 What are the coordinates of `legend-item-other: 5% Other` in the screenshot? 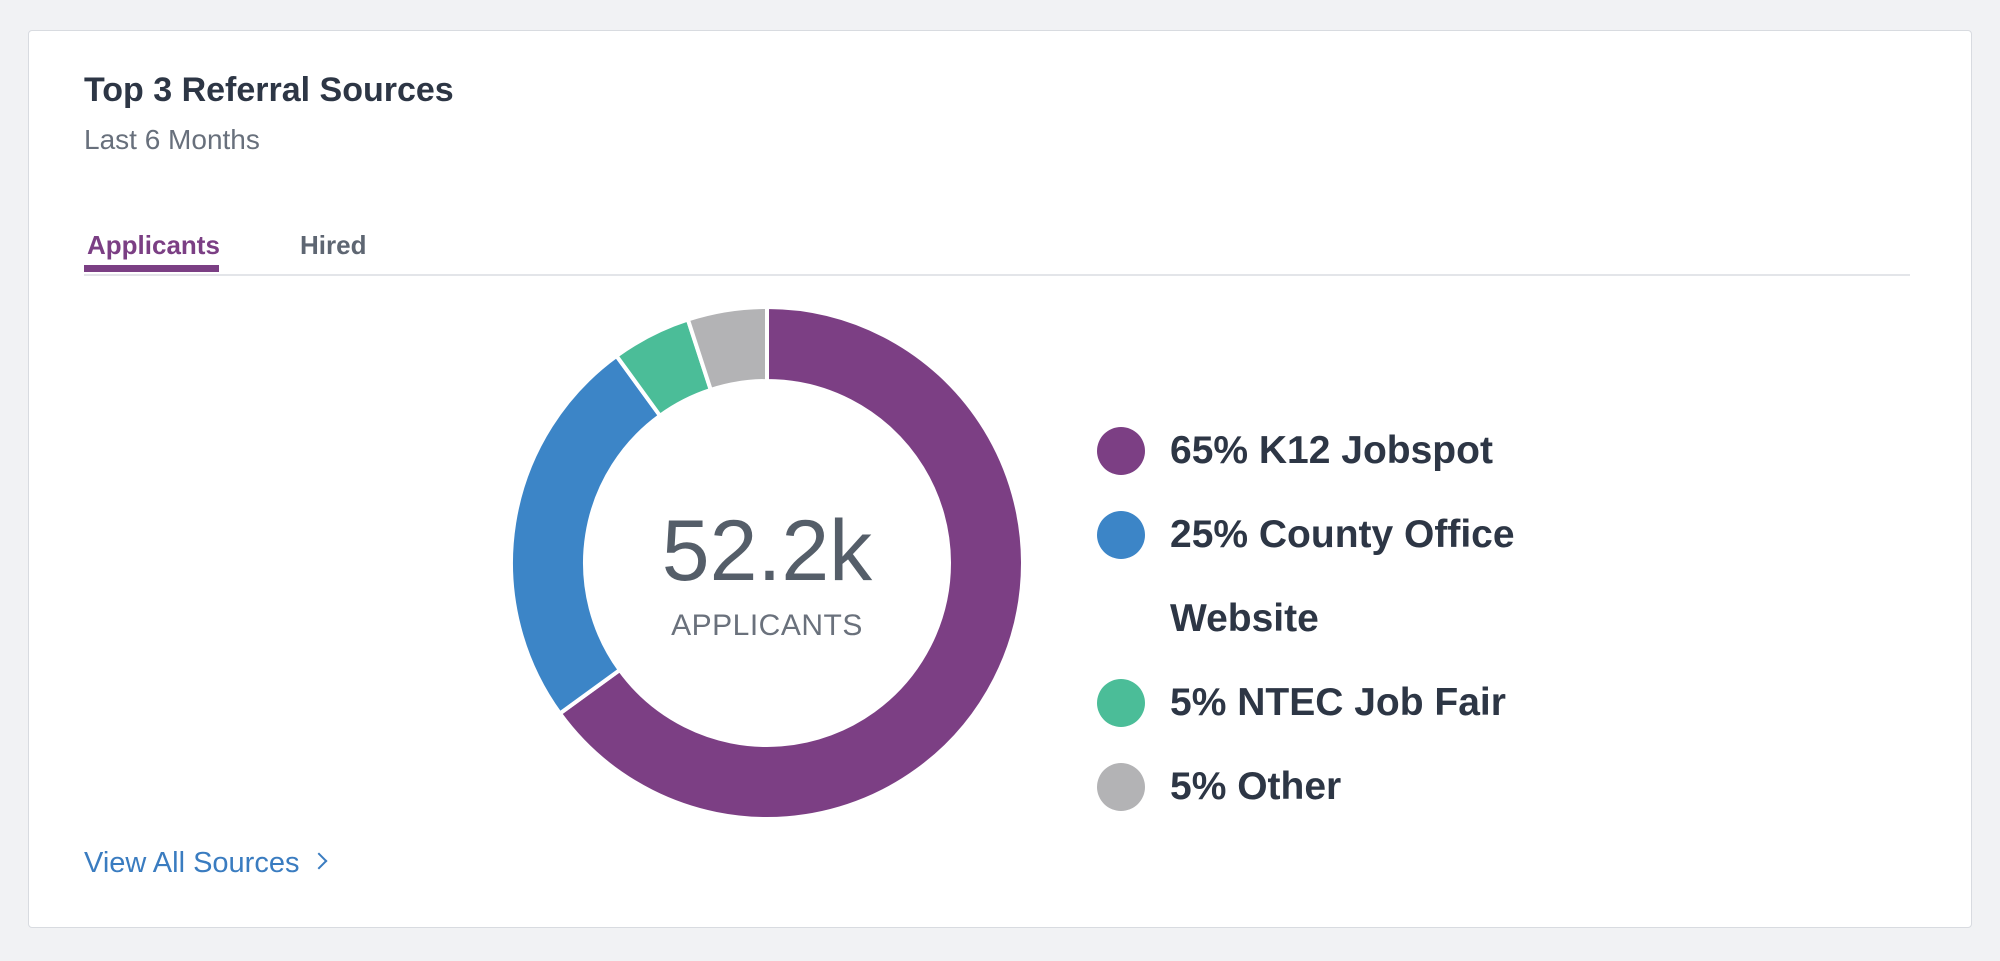 It's located at (1307, 787).